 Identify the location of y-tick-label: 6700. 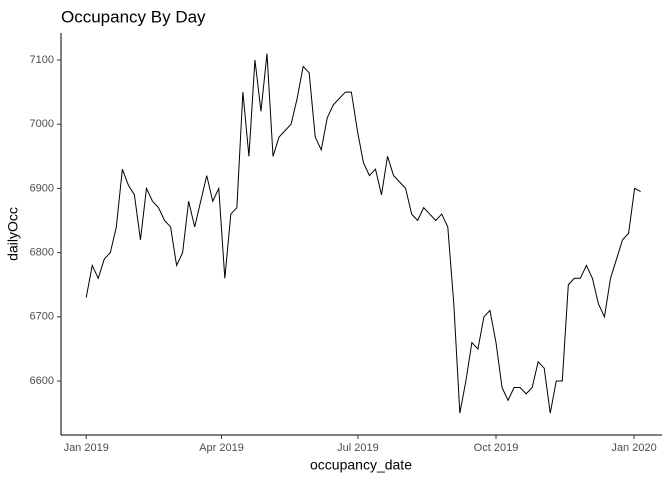
(42, 317).